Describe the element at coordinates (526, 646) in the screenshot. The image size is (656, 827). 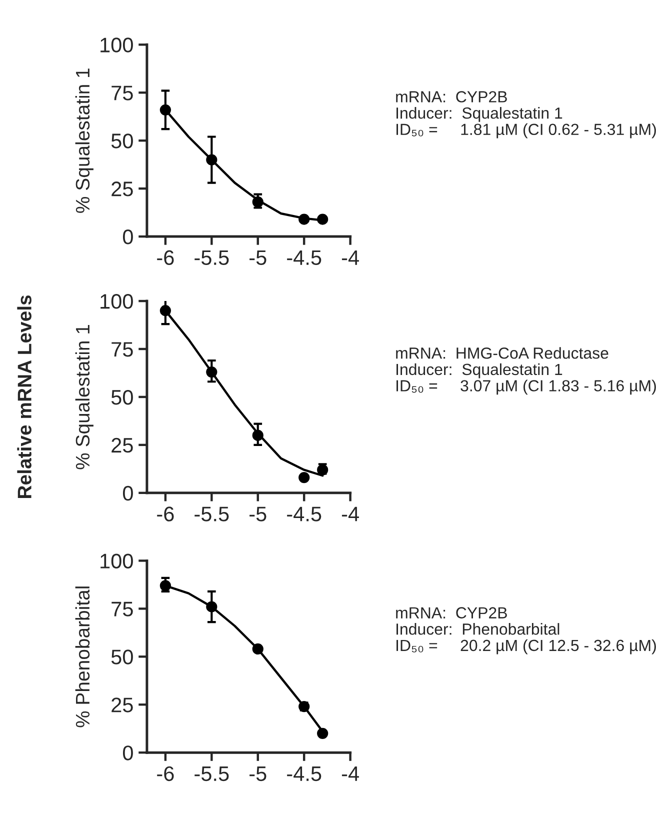
I see `text: ID₅₀ = 20.2 µM (CI 12.5 - 32.6 µM)` at that location.